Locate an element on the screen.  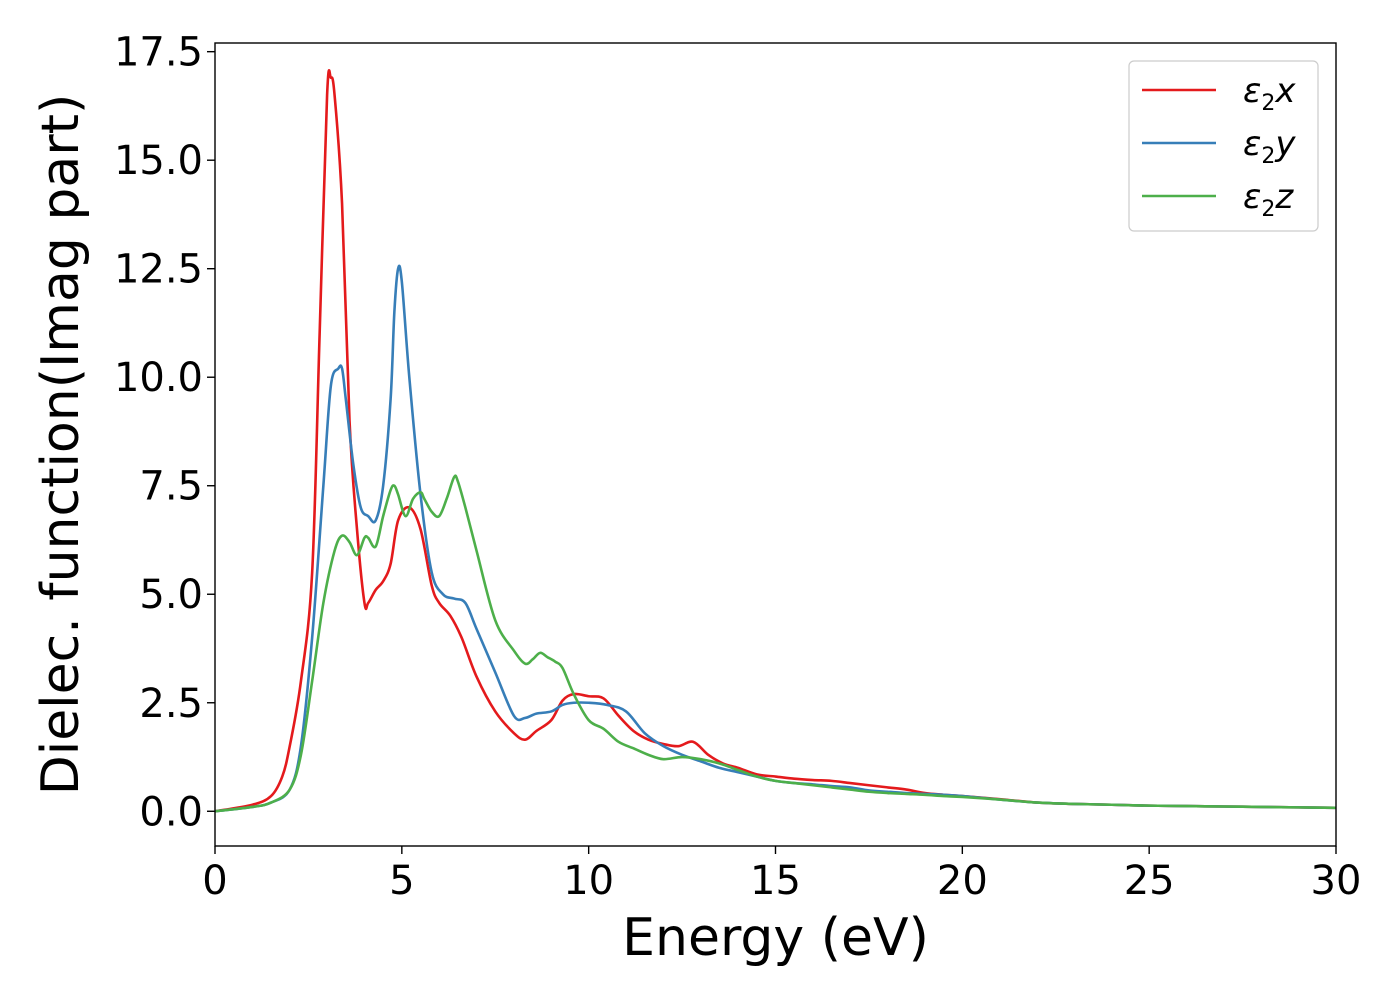
legend-box is located at coordinates (1223, 146).